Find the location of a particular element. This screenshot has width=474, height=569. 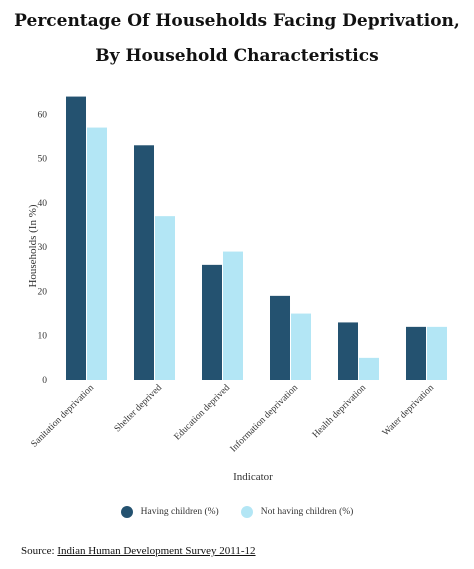

chart-title-line-2: By Household Characteristics is located at coordinates (237, 56).